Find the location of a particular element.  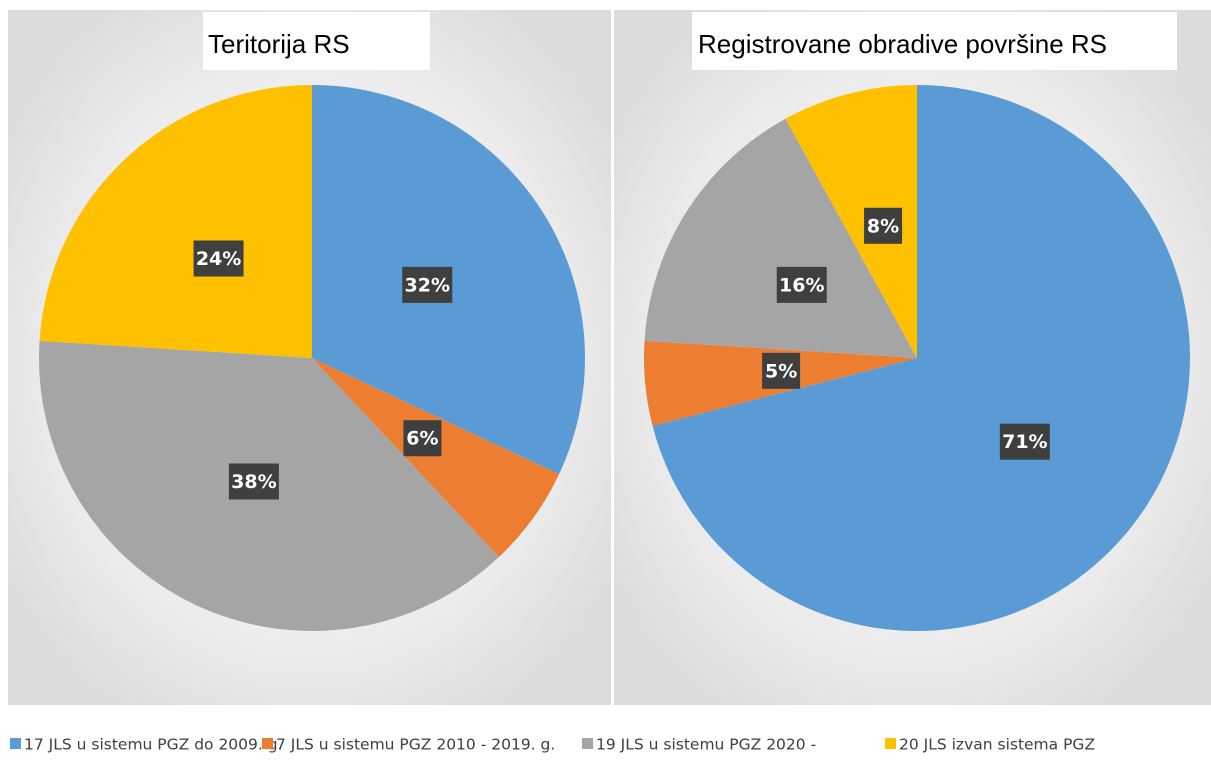

data-label: 6% is located at coordinates (422, 439).